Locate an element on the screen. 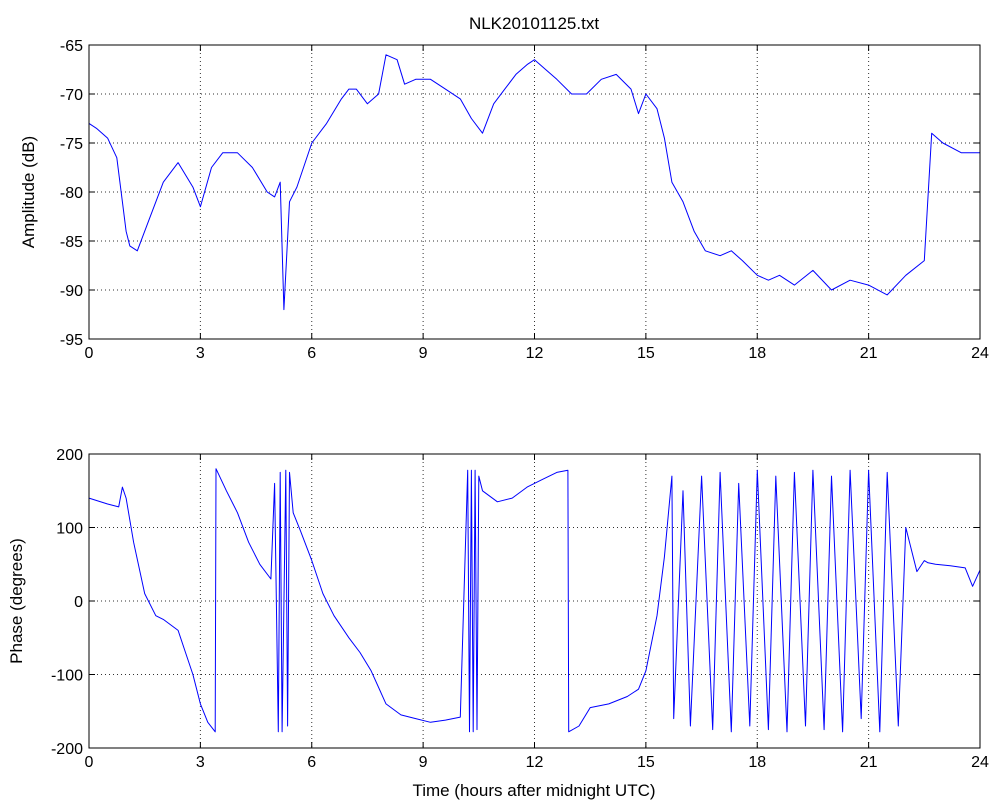 Image resolution: width=998 pixels, height=806 pixels. phase-ylabel: Phase (degrees) is located at coordinates (16, 601).